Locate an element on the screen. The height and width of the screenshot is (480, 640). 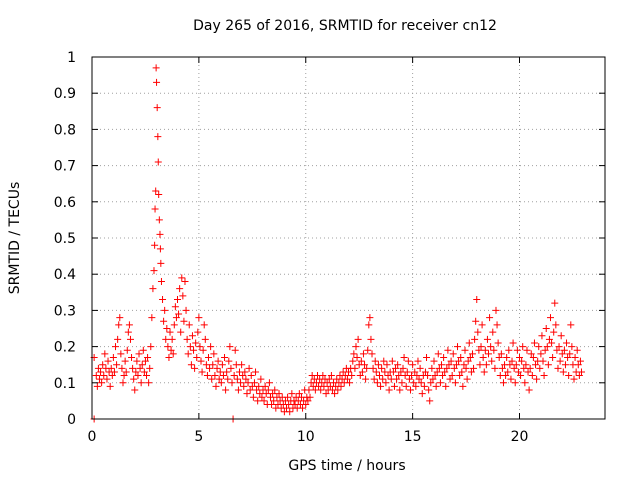
y-tick-label: 0.6 is located at coordinates (65, 203).